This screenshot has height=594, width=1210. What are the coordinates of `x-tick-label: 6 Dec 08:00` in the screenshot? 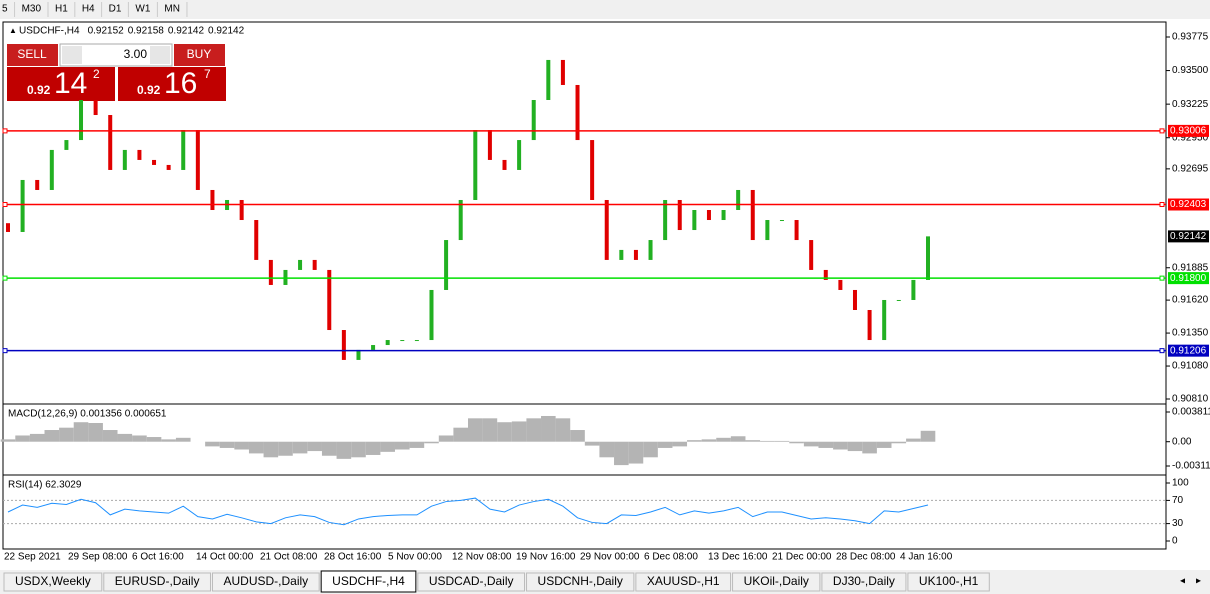 It's located at (671, 557).